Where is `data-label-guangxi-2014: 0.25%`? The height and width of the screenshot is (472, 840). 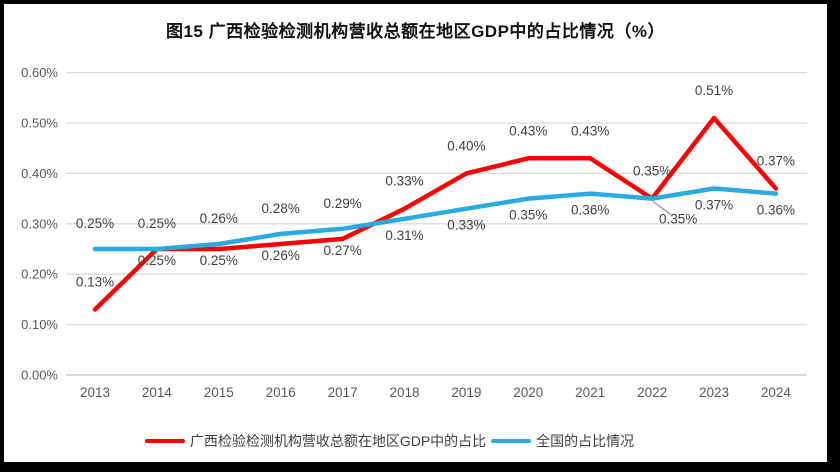
data-label-guangxi-2014: 0.25% is located at coordinates (157, 260).